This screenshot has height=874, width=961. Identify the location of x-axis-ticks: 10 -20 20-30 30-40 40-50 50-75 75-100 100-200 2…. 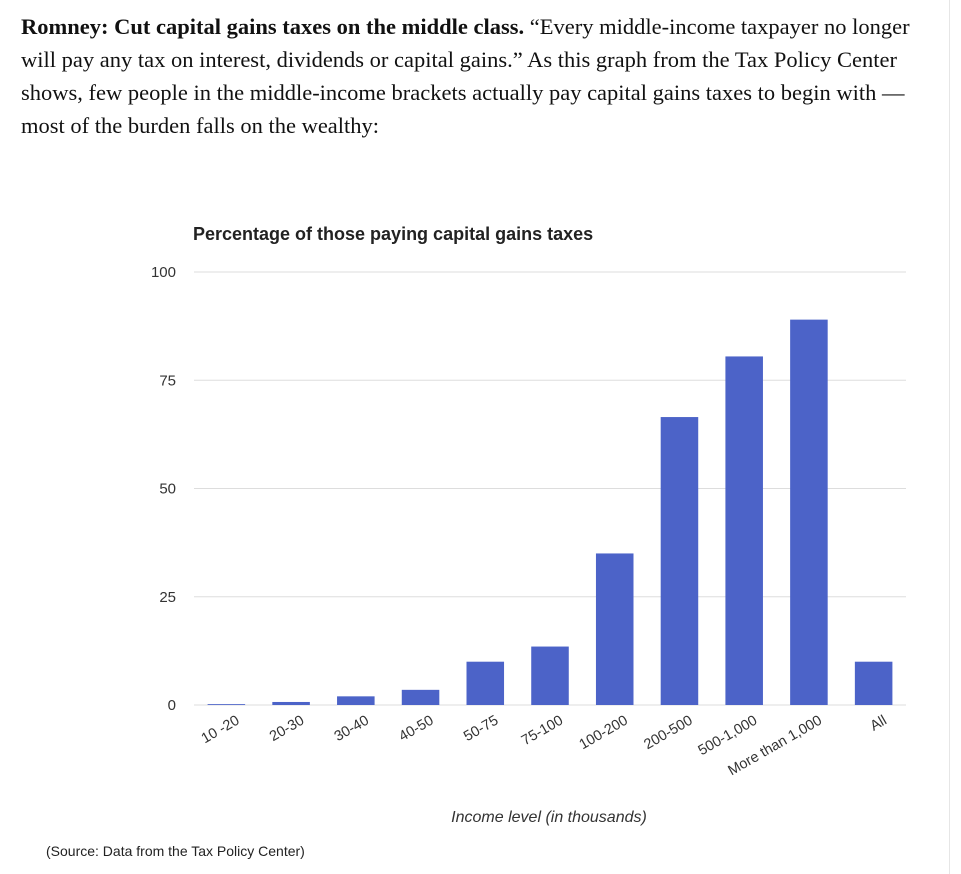
(544, 746).